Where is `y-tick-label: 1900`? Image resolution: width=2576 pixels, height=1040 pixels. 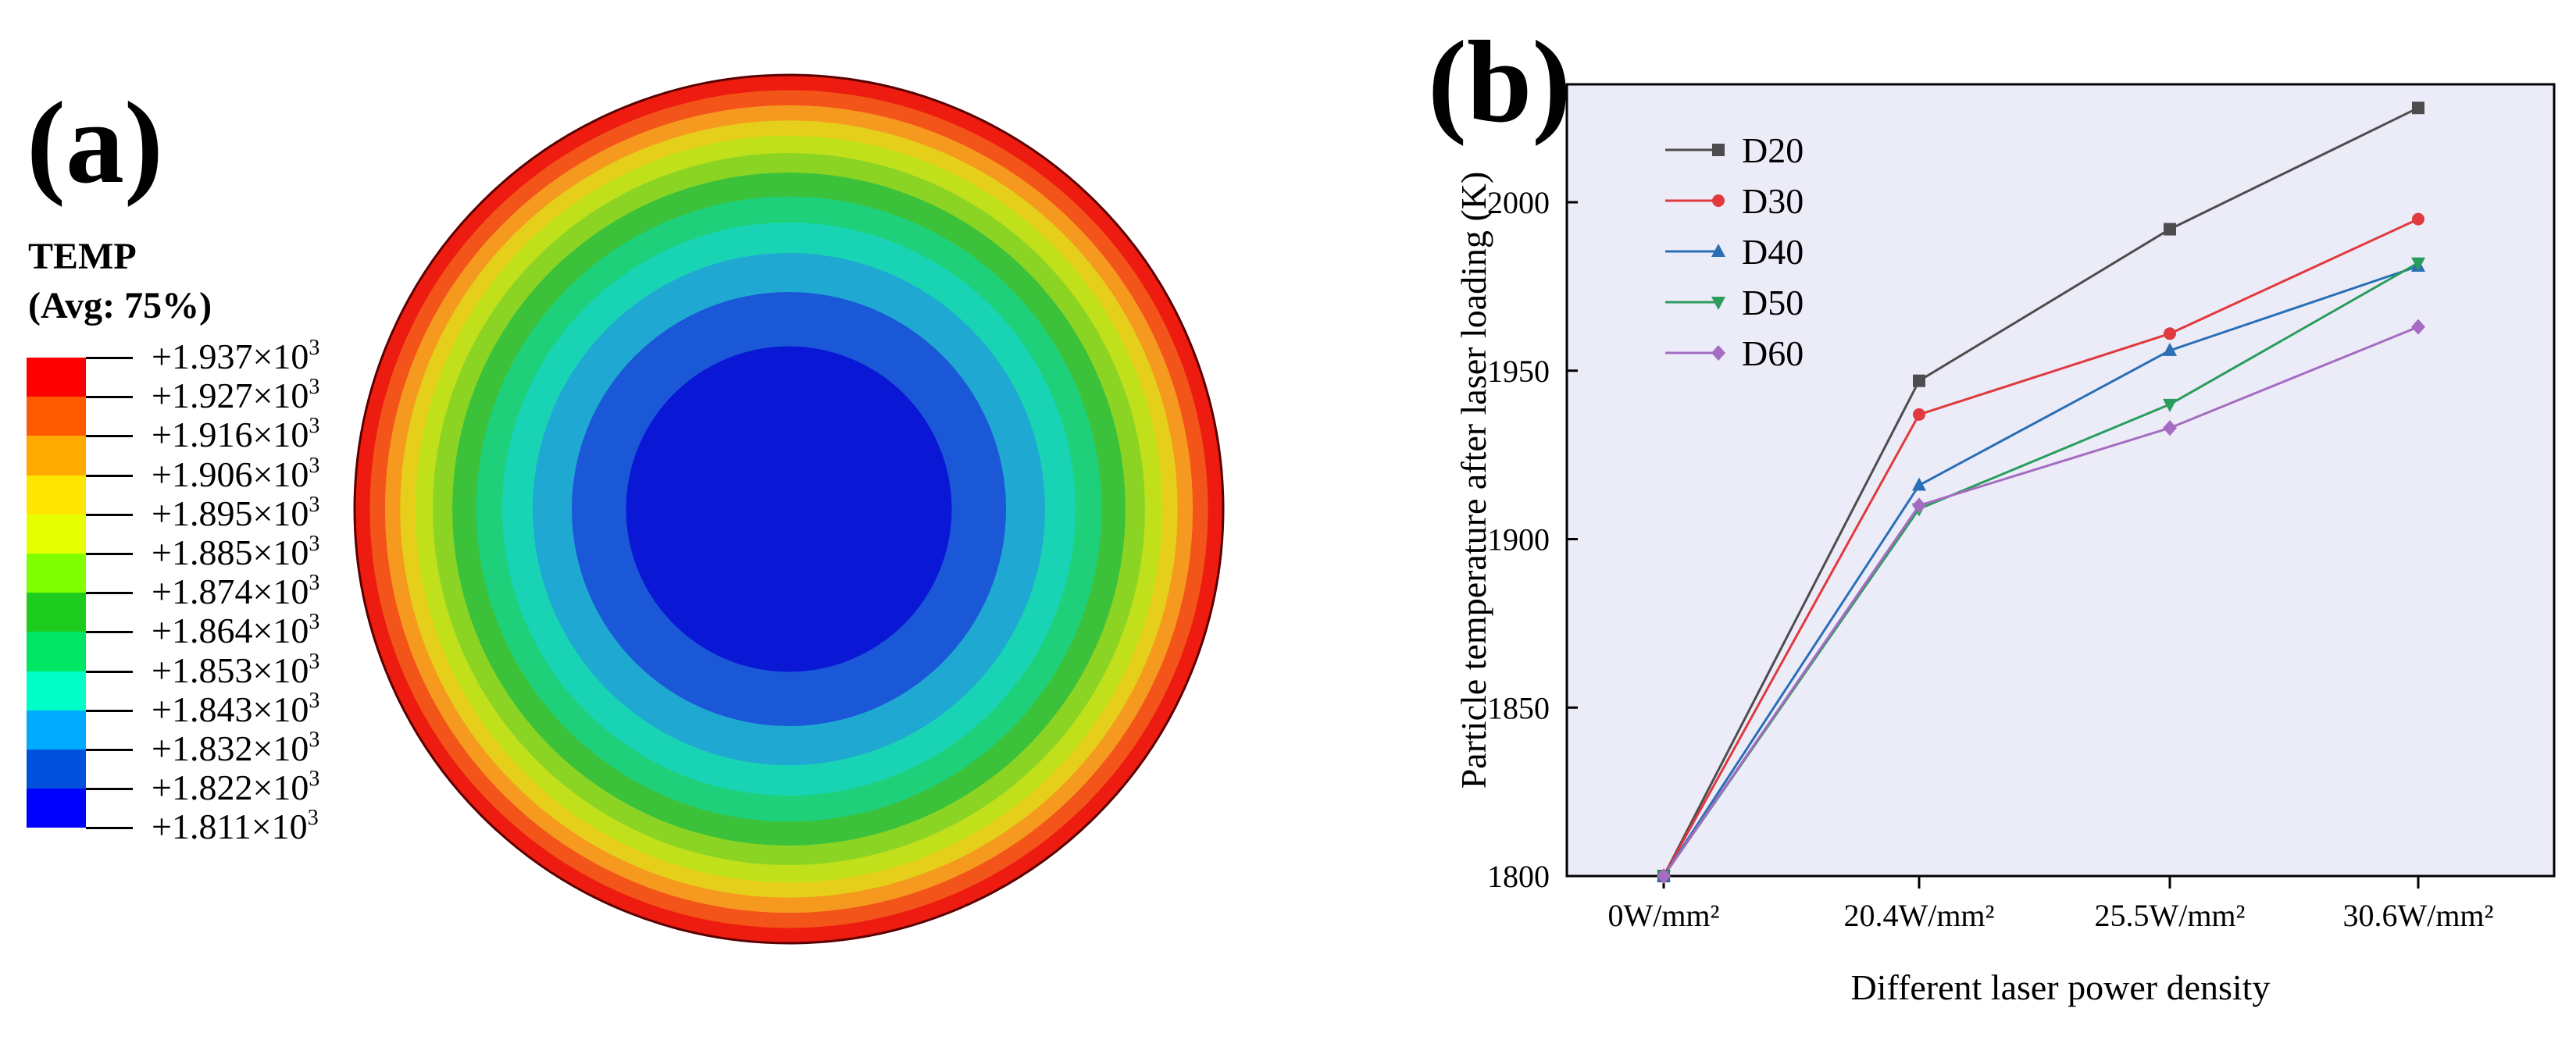 y-tick-label: 1900 is located at coordinates (1518, 539).